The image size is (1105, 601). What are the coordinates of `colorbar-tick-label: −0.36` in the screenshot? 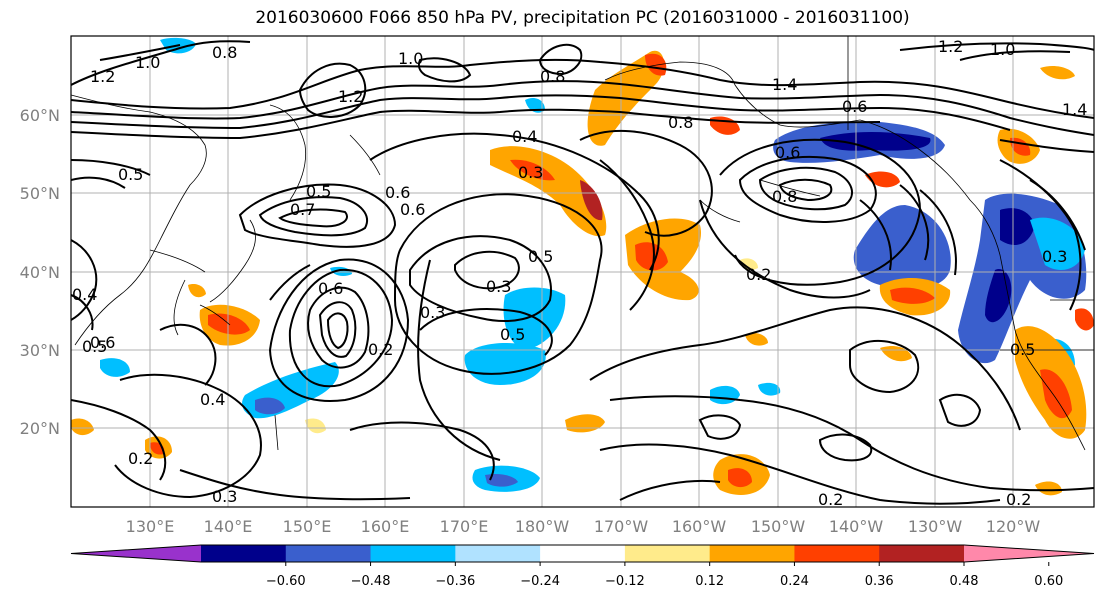 It's located at (455, 581).